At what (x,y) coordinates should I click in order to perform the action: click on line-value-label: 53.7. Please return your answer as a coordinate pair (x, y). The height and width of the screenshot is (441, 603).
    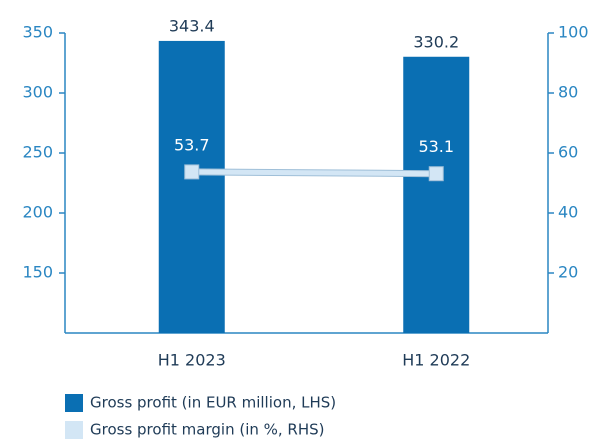
    Looking at the image, I should click on (192, 144).